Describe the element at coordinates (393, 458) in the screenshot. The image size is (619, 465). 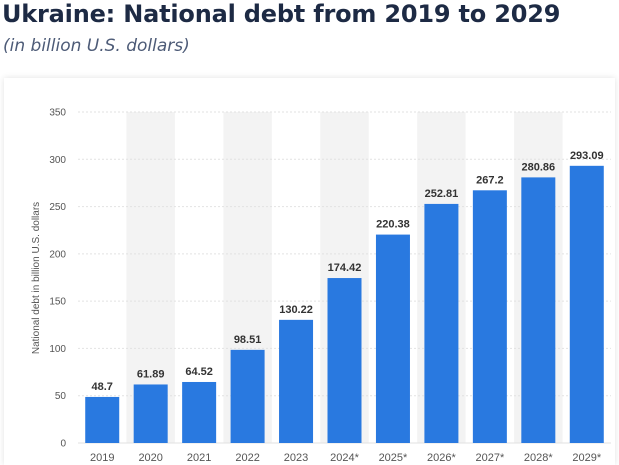
I see `x-tick-label: 2025*` at that location.